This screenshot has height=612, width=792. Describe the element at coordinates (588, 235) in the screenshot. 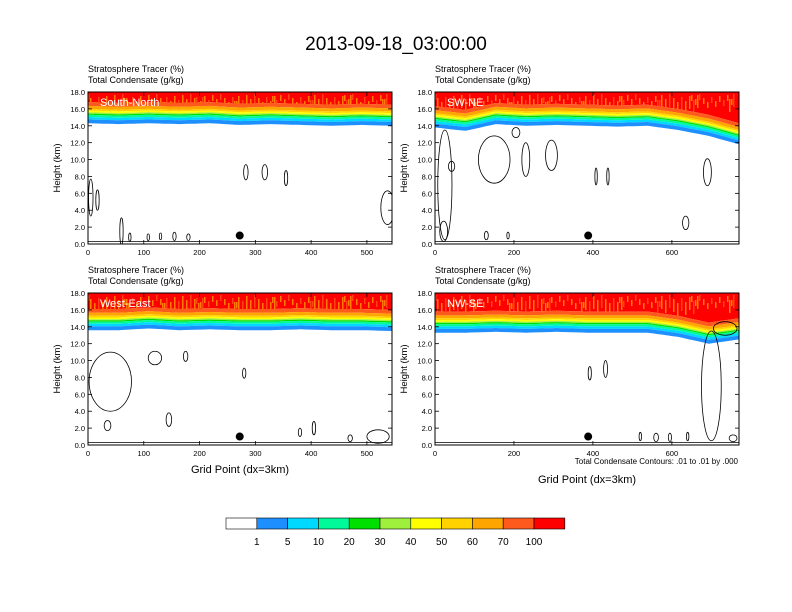

I see `location-marker` at that location.